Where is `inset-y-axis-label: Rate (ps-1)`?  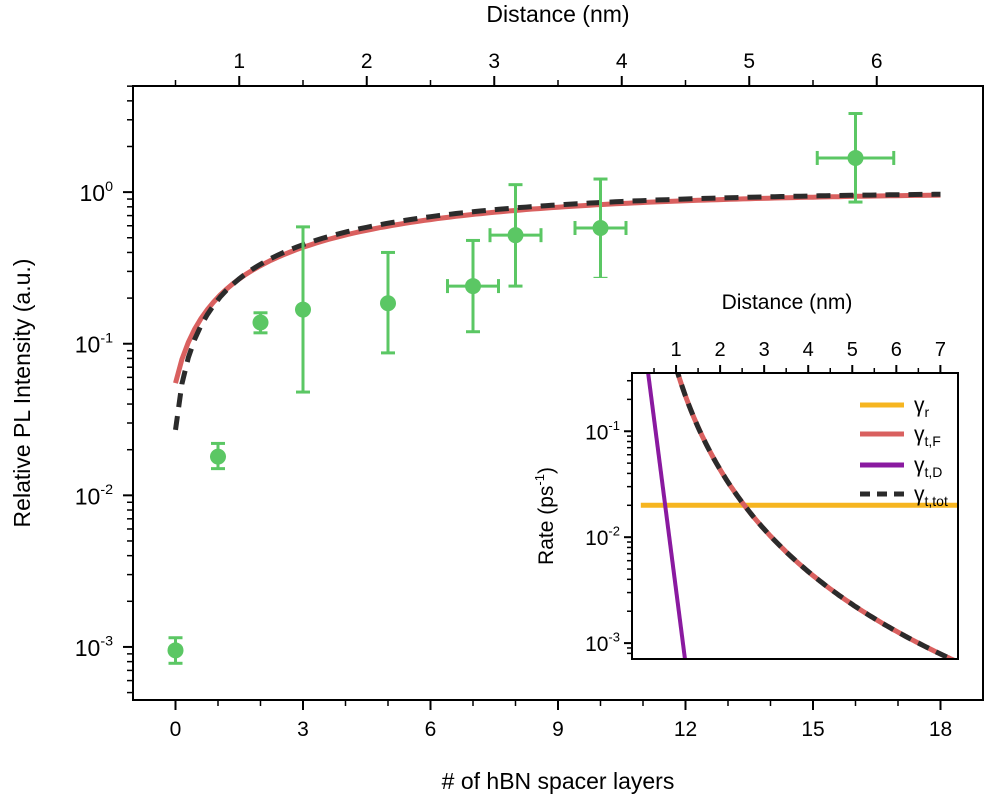 inset-y-axis-label: Rate (ps-1) is located at coordinates (545, 516).